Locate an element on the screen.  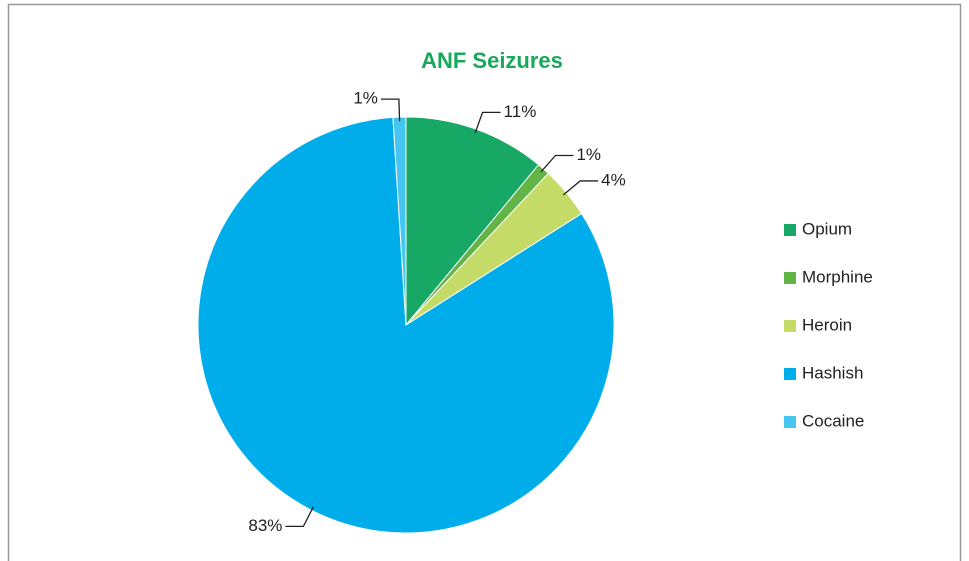
data-label: 4% is located at coordinates (613, 179).